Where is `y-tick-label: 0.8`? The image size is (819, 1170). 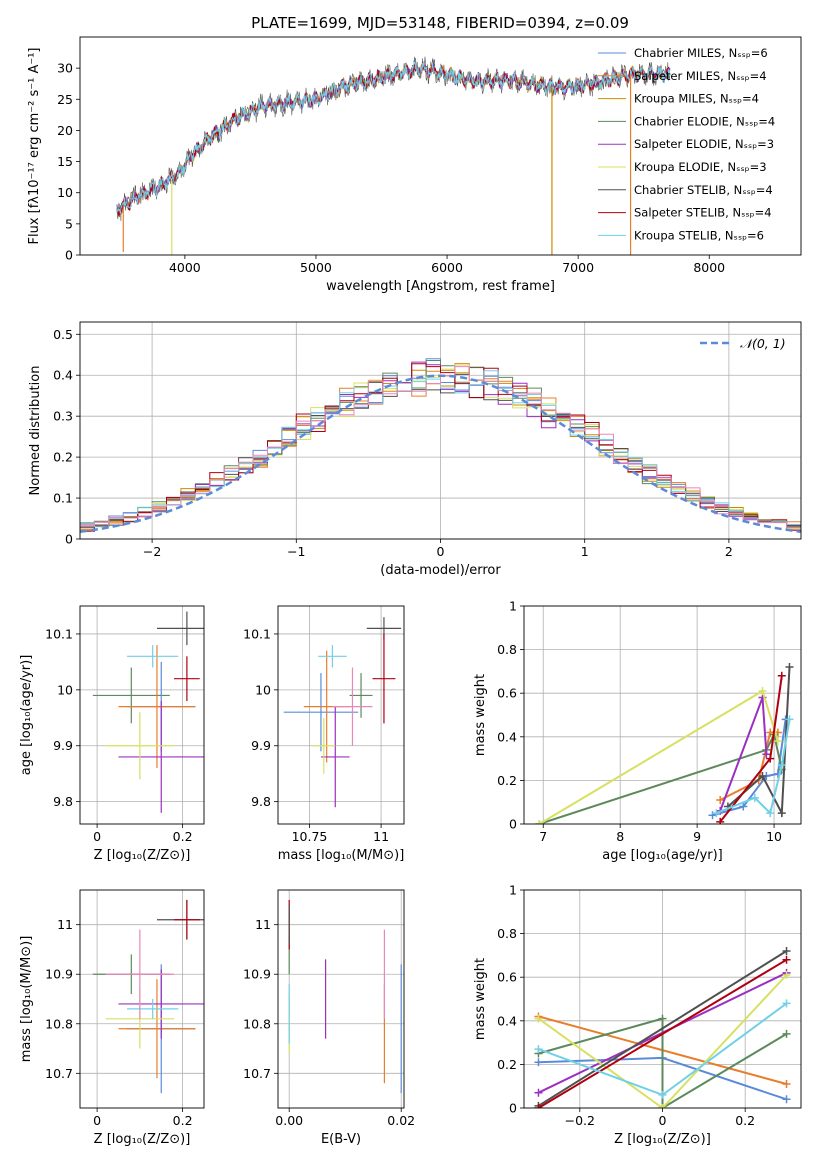 y-tick-label: 0.8 is located at coordinates (507, 933).